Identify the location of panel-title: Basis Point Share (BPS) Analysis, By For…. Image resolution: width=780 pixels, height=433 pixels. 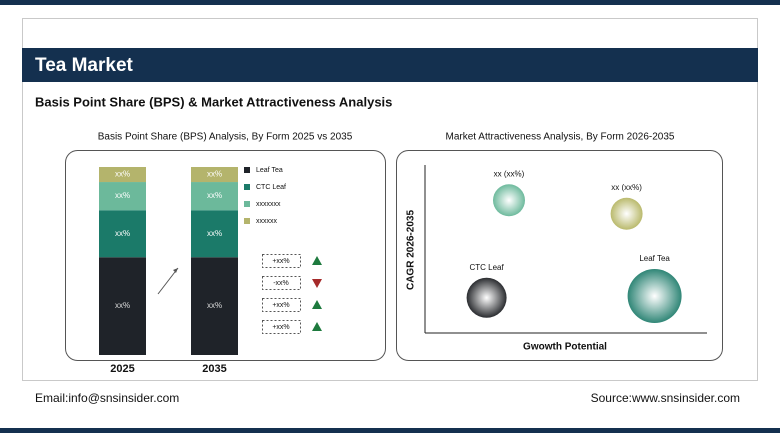
(225, 137).